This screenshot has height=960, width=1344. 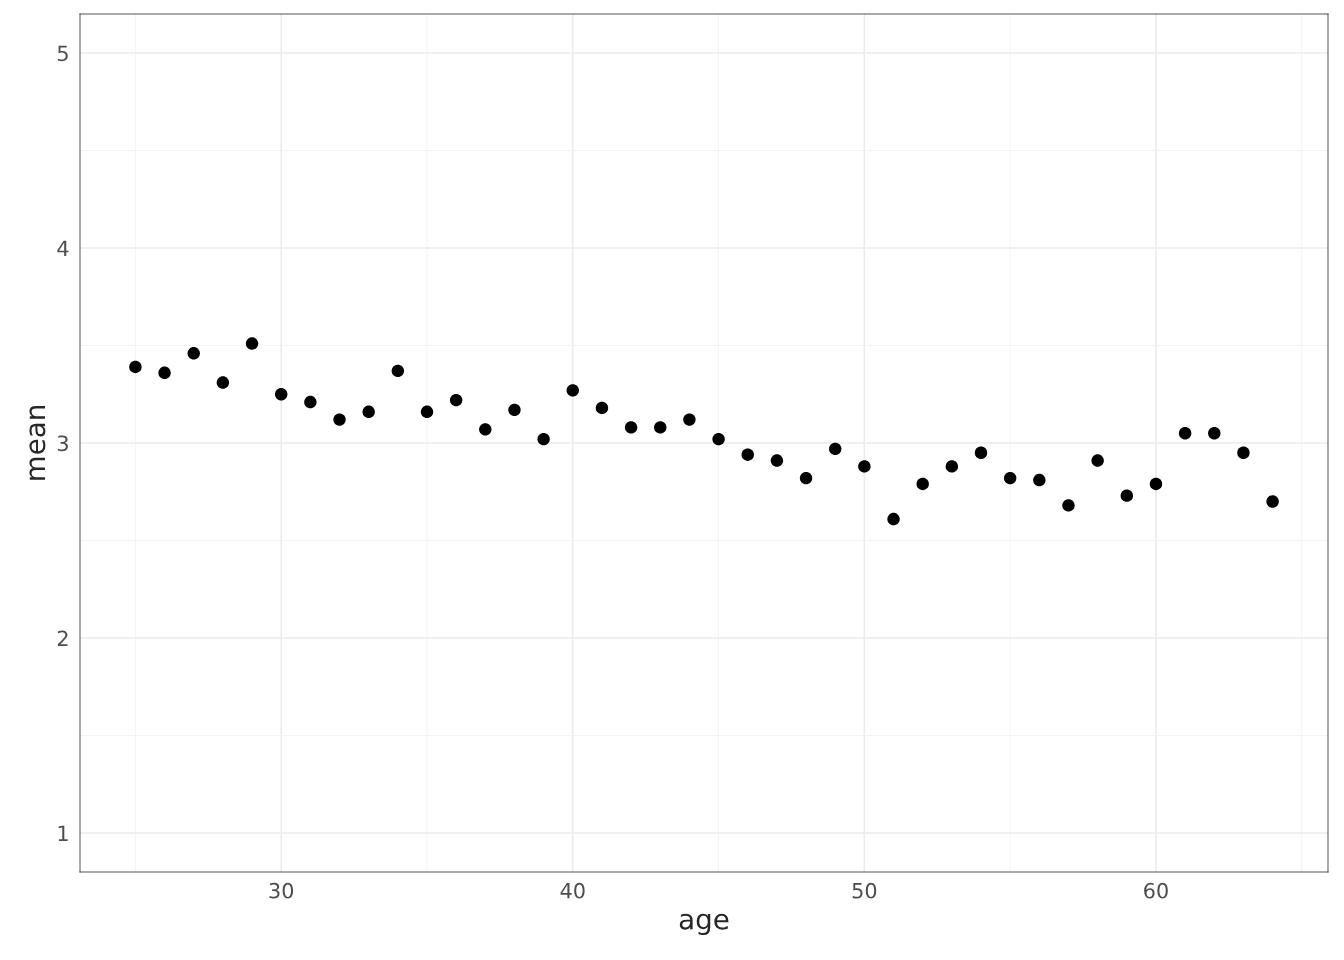 I want to click on y-tick-label: 1, so click(x=63, y=833).